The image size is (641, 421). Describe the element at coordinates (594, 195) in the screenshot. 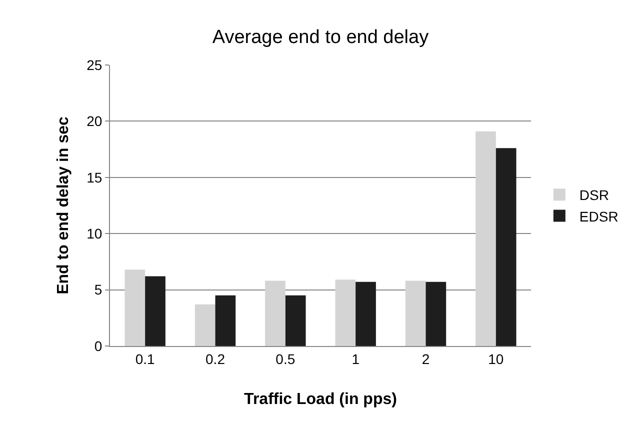

I see `legend-label: DSR` at that location.